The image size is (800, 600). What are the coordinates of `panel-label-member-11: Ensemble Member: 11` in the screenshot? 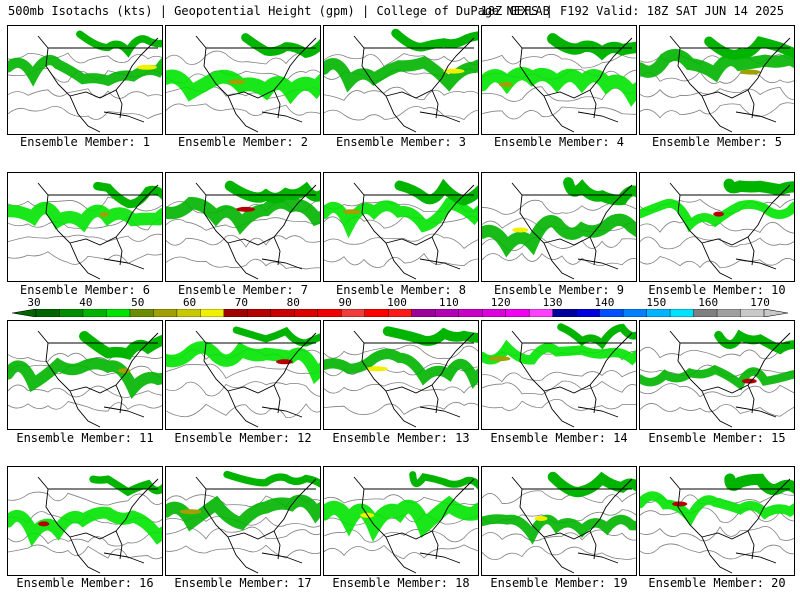 It's located at (85, 438).